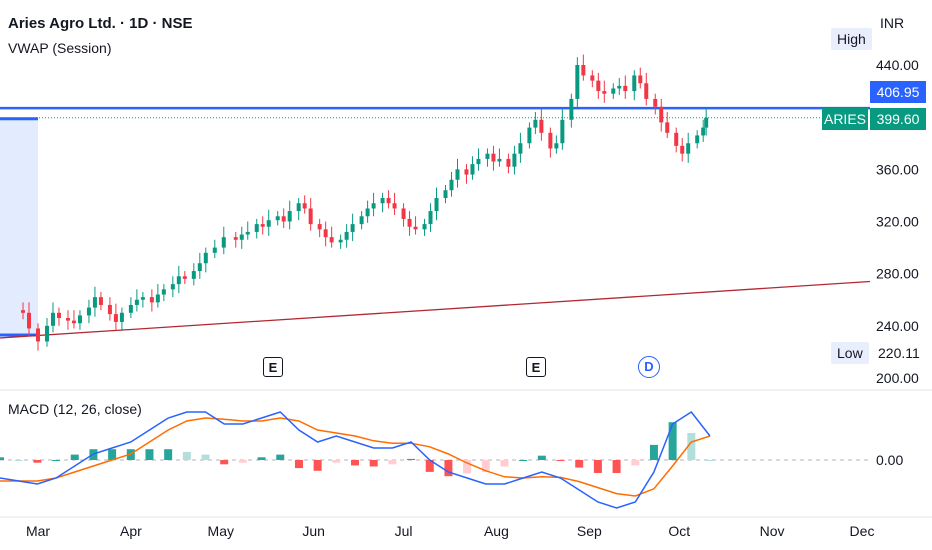 The image size is (932, 550). I want to click on chart-title: Aries Agro Ltd. · 1D · NSE, so click(100, 23).